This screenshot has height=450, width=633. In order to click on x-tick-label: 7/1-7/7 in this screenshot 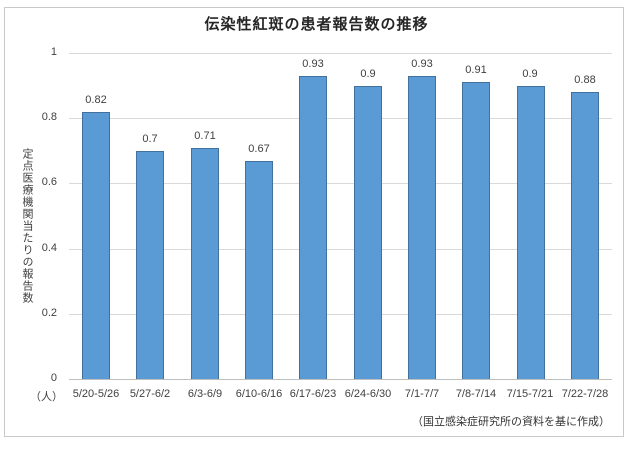, I will do `click(422, 394)`.